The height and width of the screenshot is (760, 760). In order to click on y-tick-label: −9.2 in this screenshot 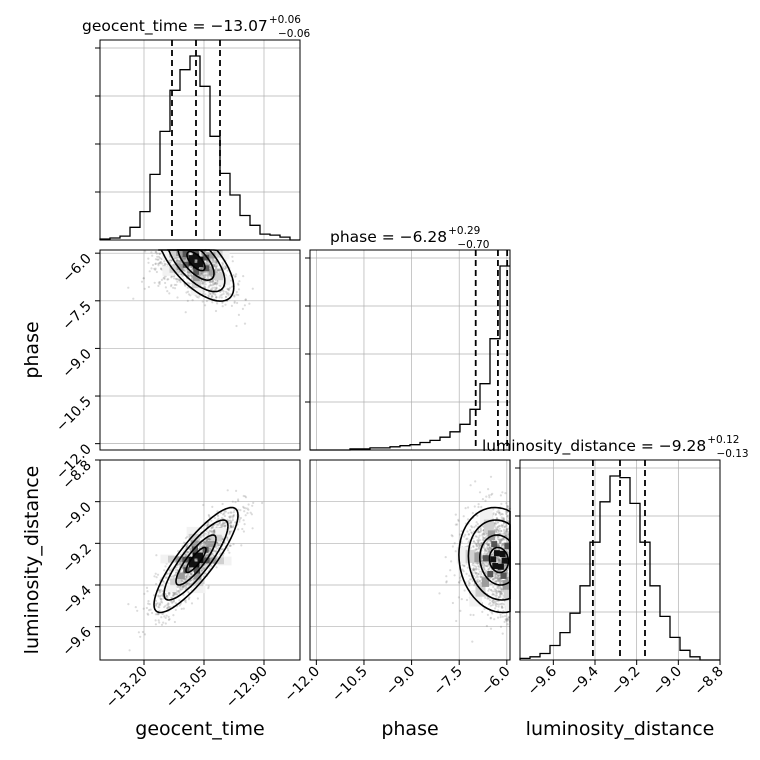, I will do `click(76, 558)`.